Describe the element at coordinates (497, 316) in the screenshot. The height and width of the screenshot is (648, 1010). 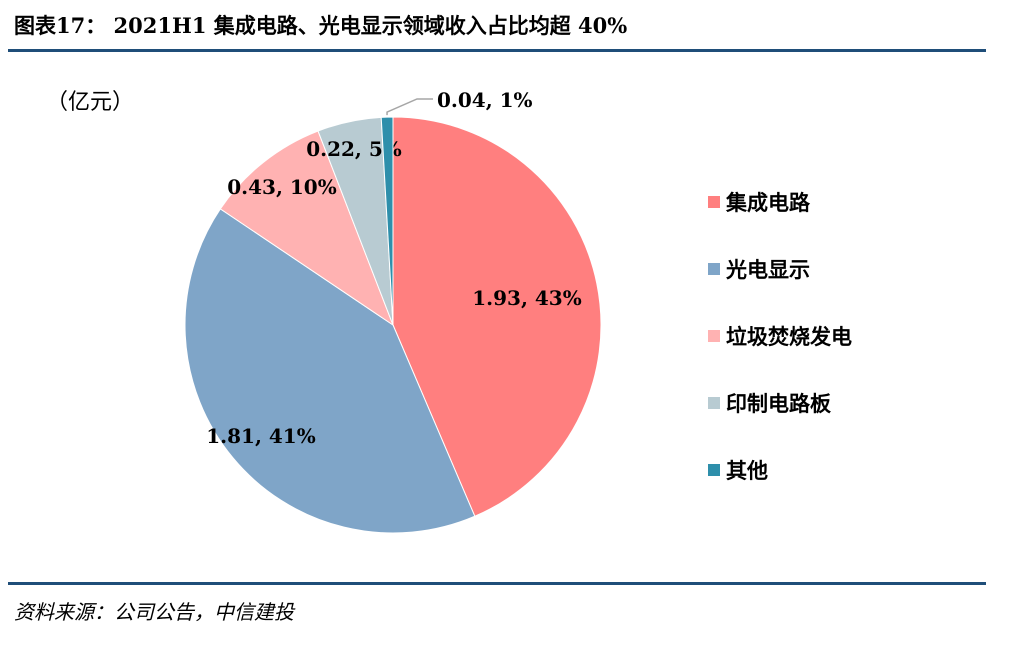
I see `slice-integrated-circuit` at that location.